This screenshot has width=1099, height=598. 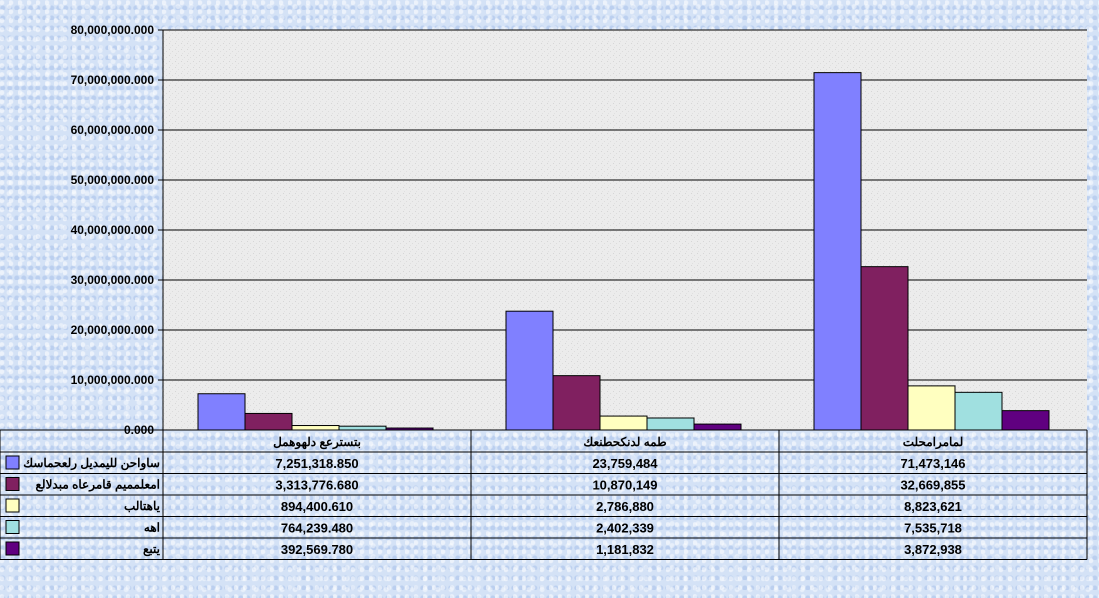 What do you see at coordinates (113, 80) in the screenshot?
I see `y-tick-label: 70,000,000.000` at bounding box center [113, 80].